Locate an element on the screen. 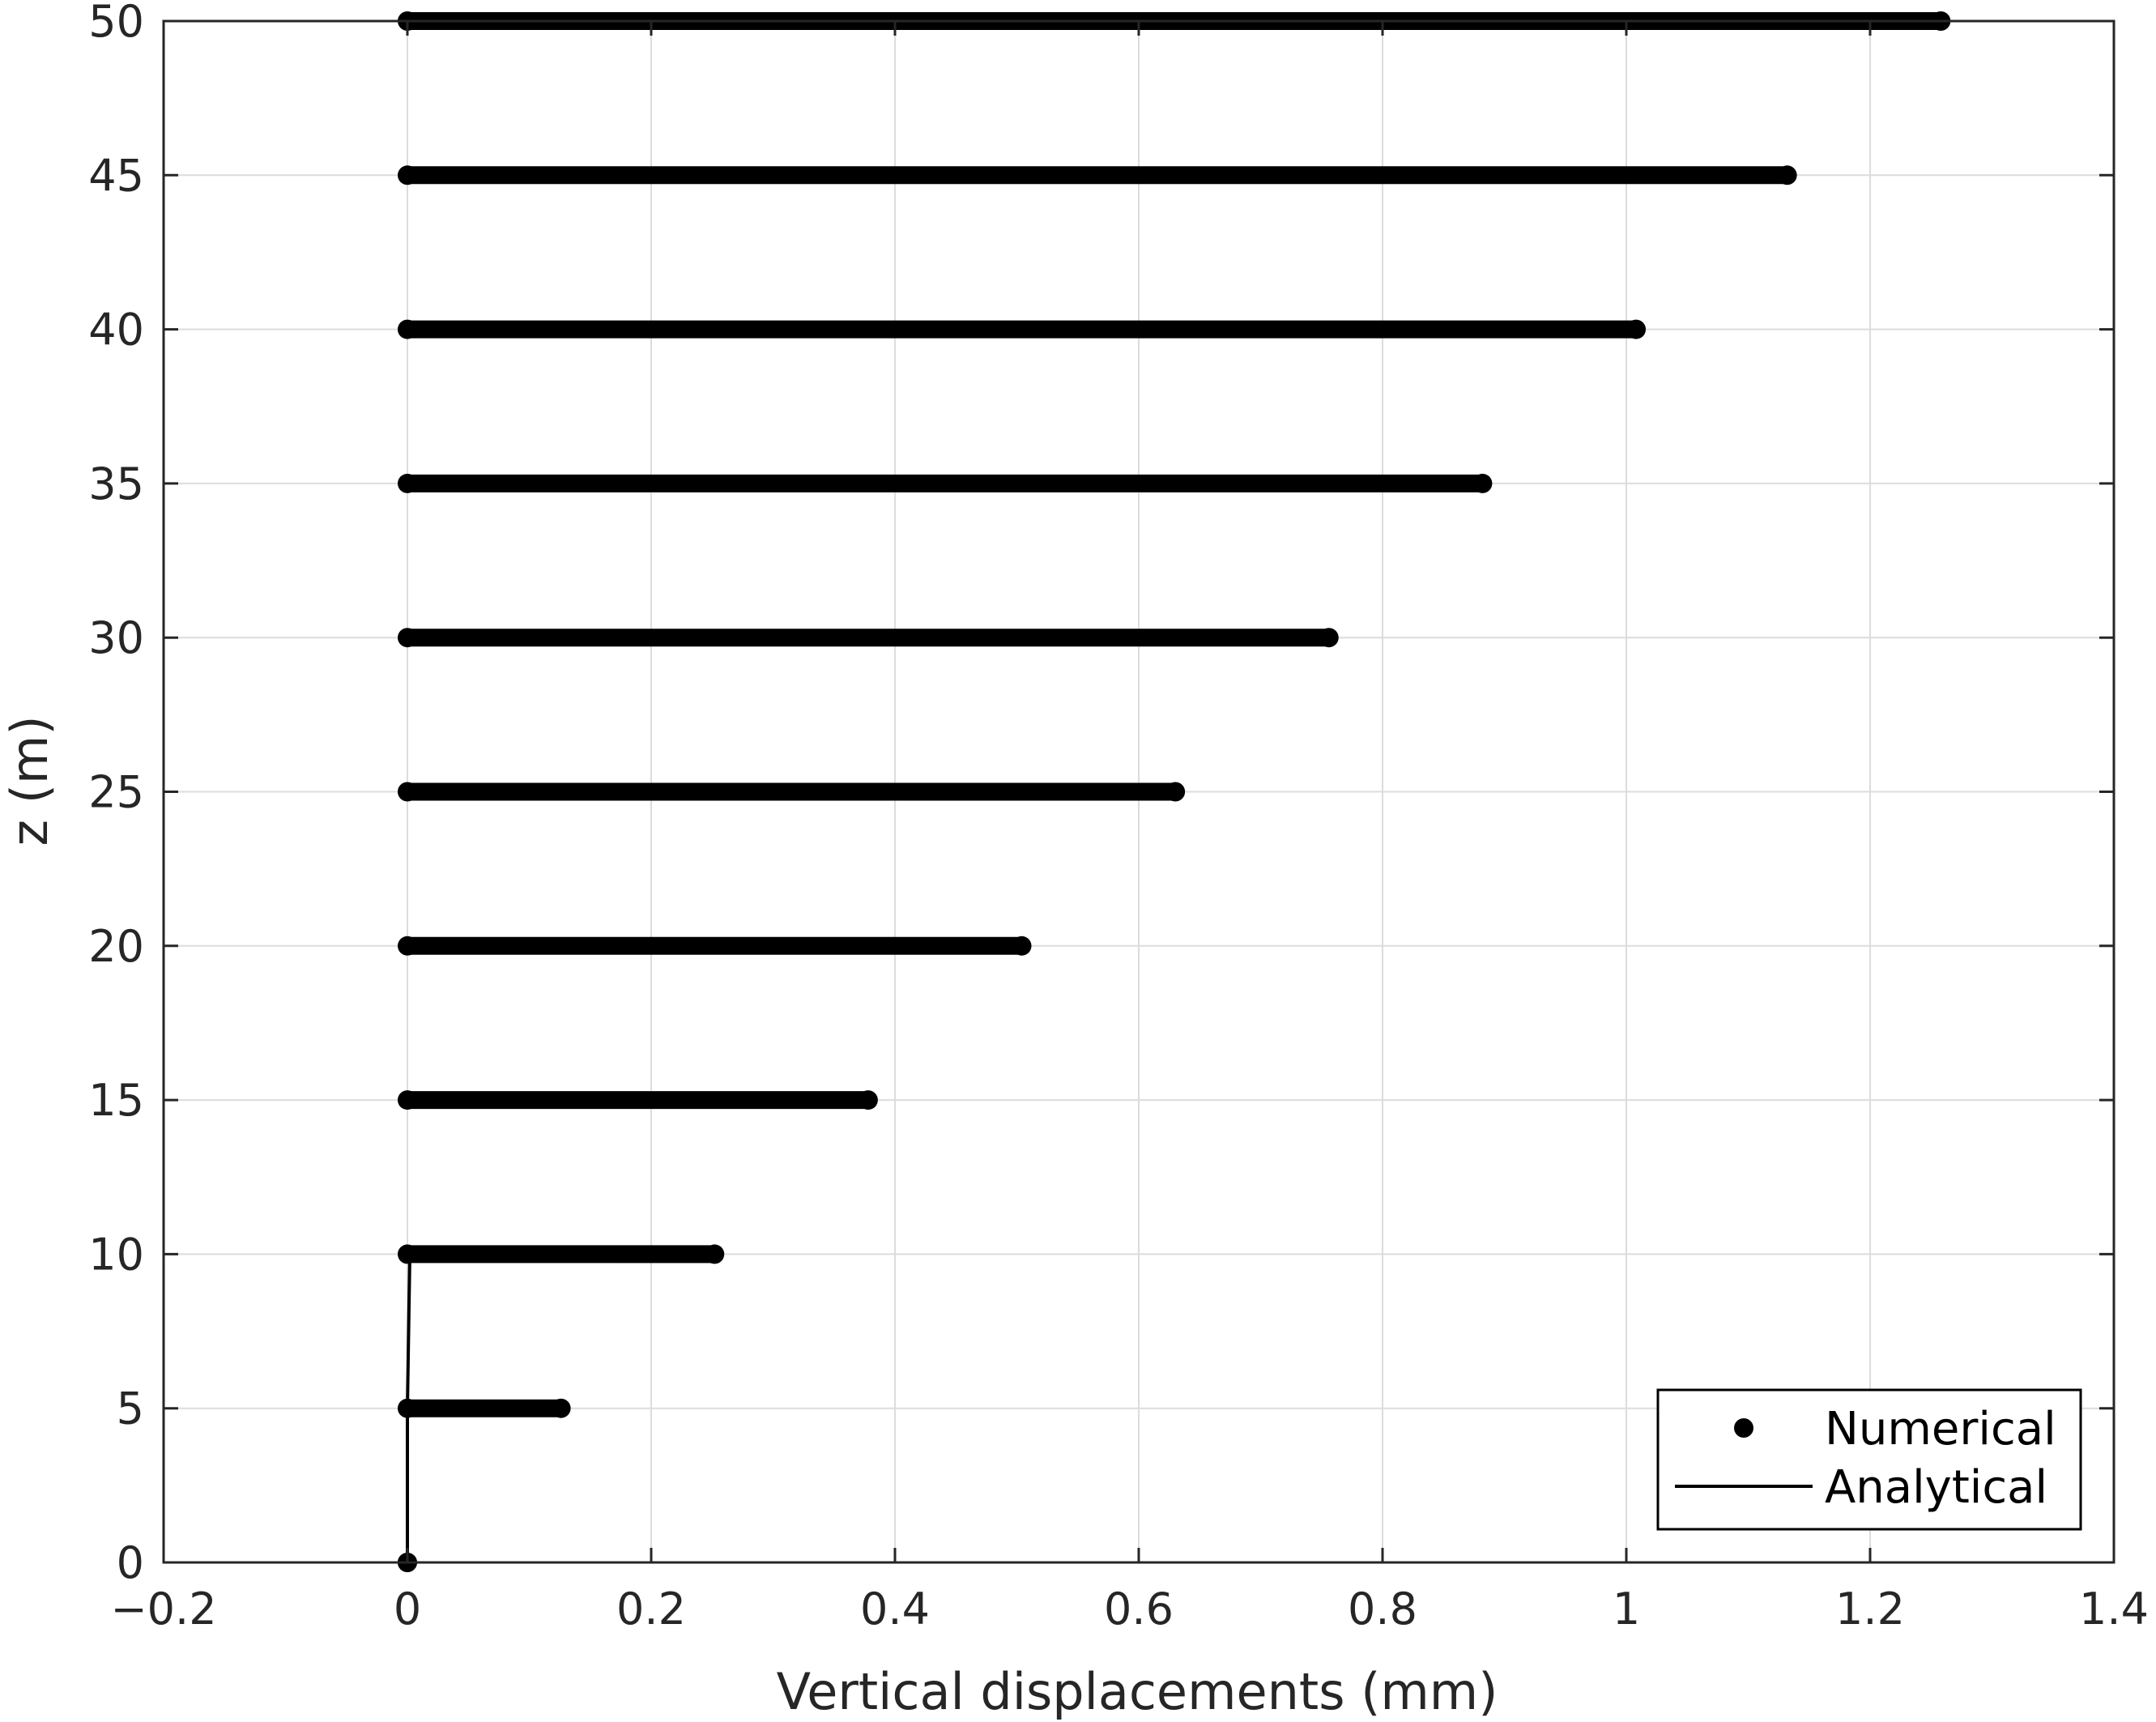 The width and height of the screenshot is (2156, 1722). y-tick-label: 35 is located at coordinates (116, 484).